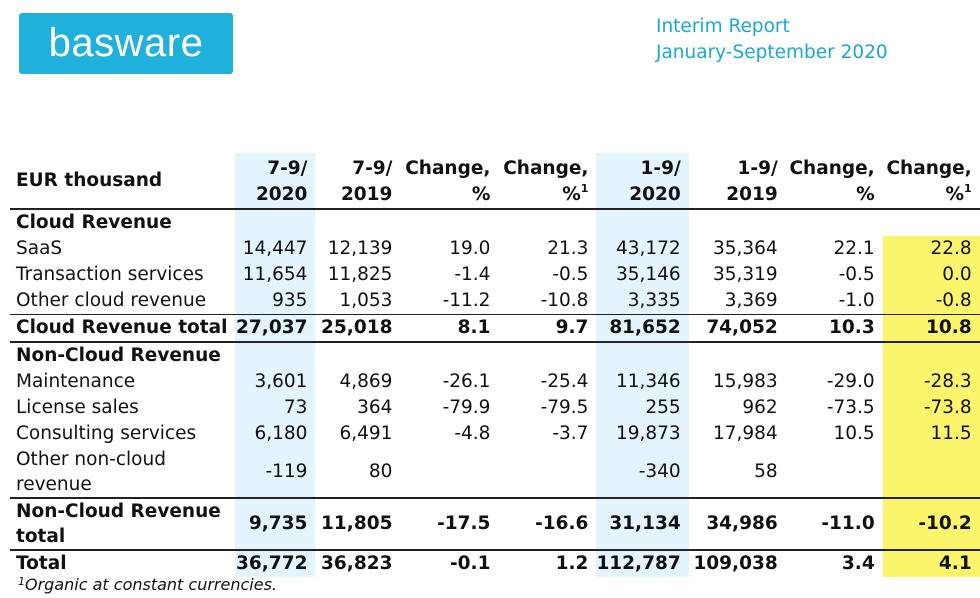 The height and width of the screenshot is (598, 980). I want to click on table-row: Other non-cloud revenue -119 80 -340 58, so click(495, 472).